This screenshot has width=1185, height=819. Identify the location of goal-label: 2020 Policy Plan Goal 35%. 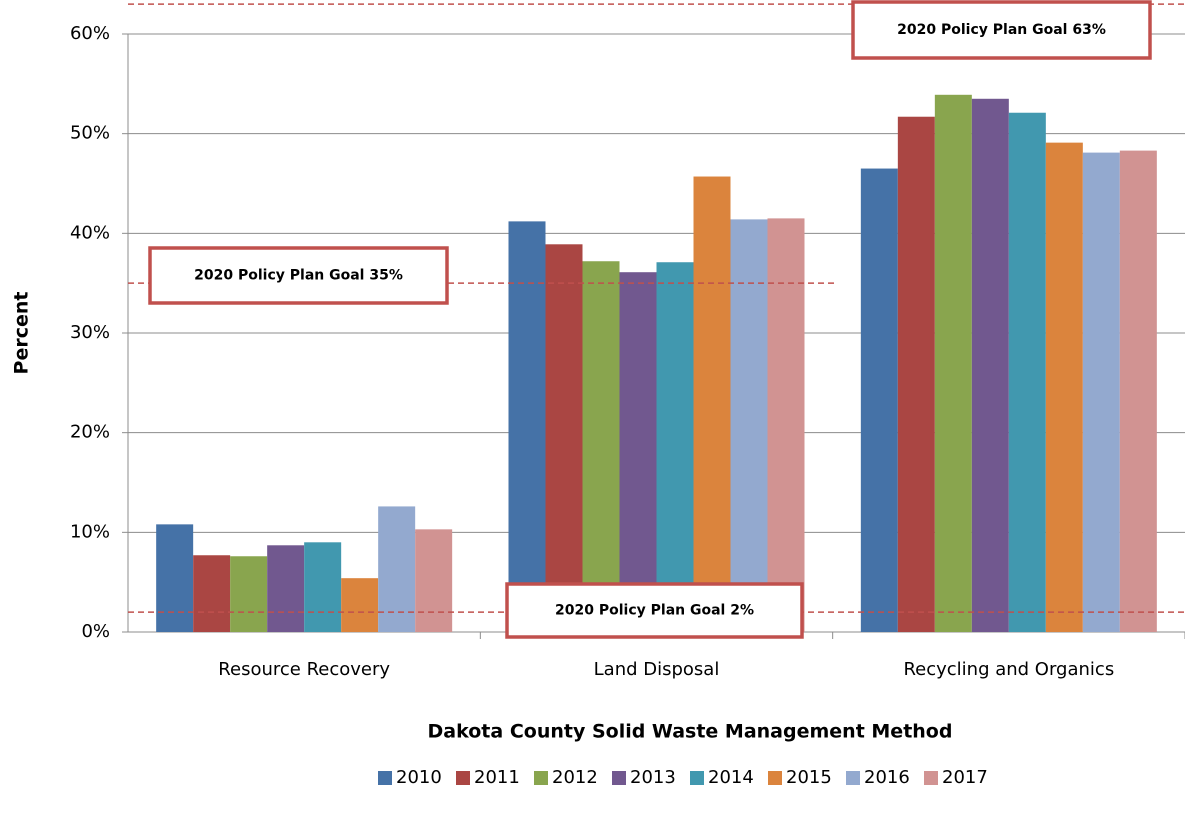
(298, 276).